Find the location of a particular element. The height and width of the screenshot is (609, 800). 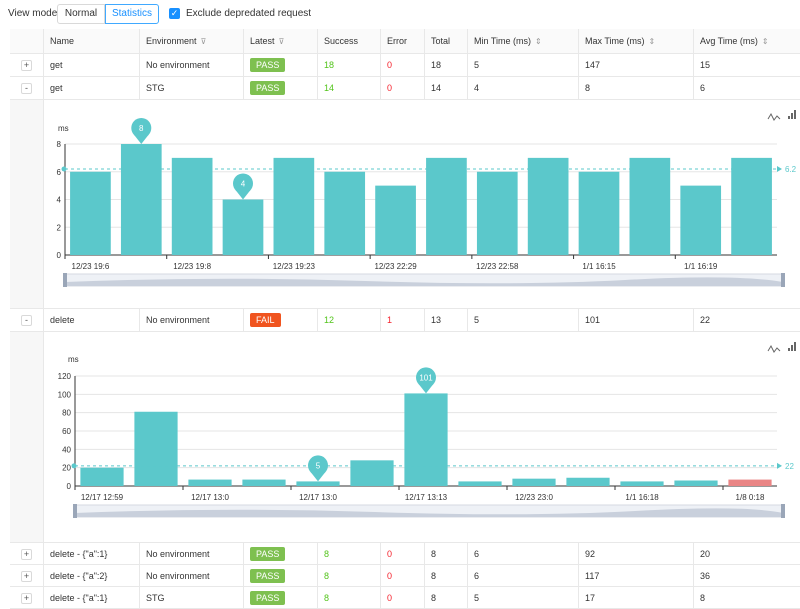

cell-value: 20 is located at coordinates (705, 553).